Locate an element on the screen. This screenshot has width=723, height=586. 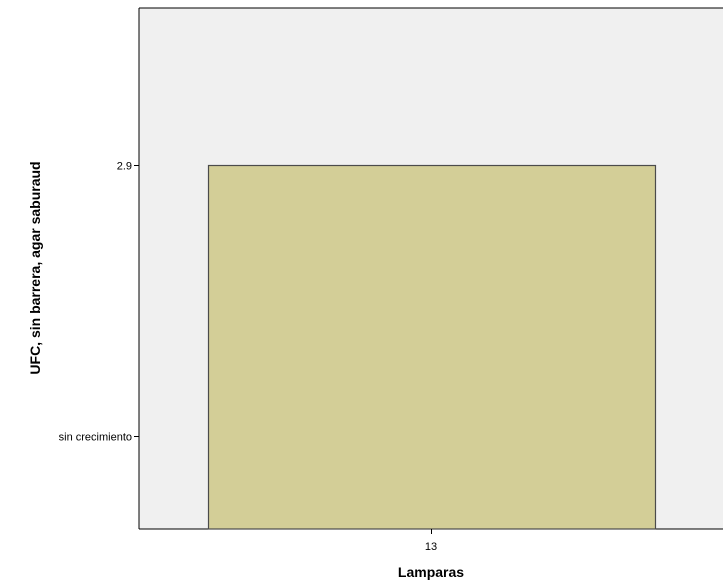
x-tick-label: 13 is located at coordinates (431, 547).